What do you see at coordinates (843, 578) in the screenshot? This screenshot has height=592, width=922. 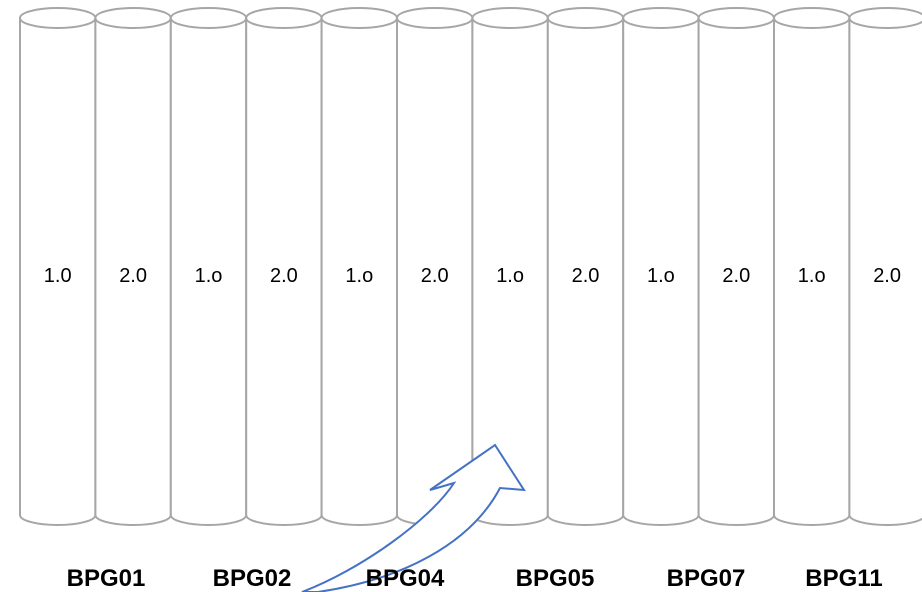 I see `group-label: BPG11` at bounding box center [843, 578].